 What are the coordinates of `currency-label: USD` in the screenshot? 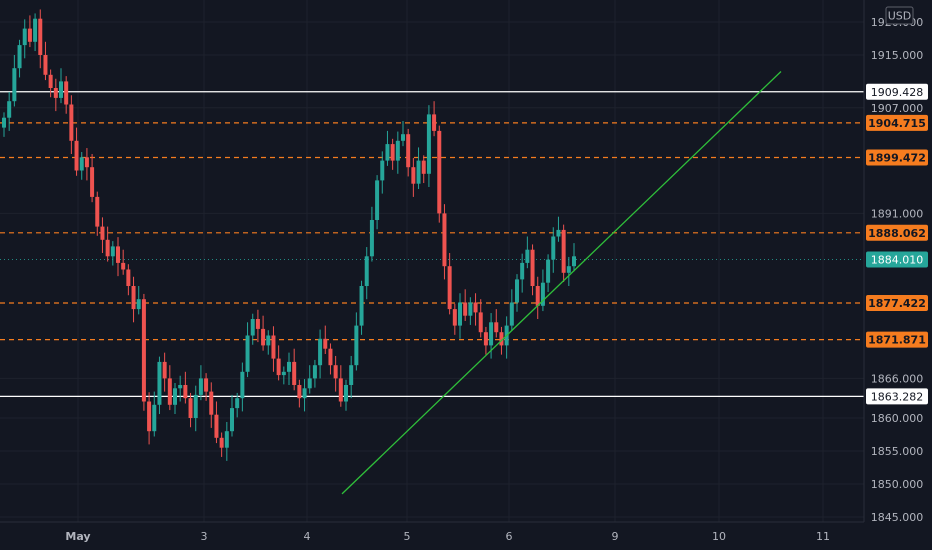 It's located at (900, 16).